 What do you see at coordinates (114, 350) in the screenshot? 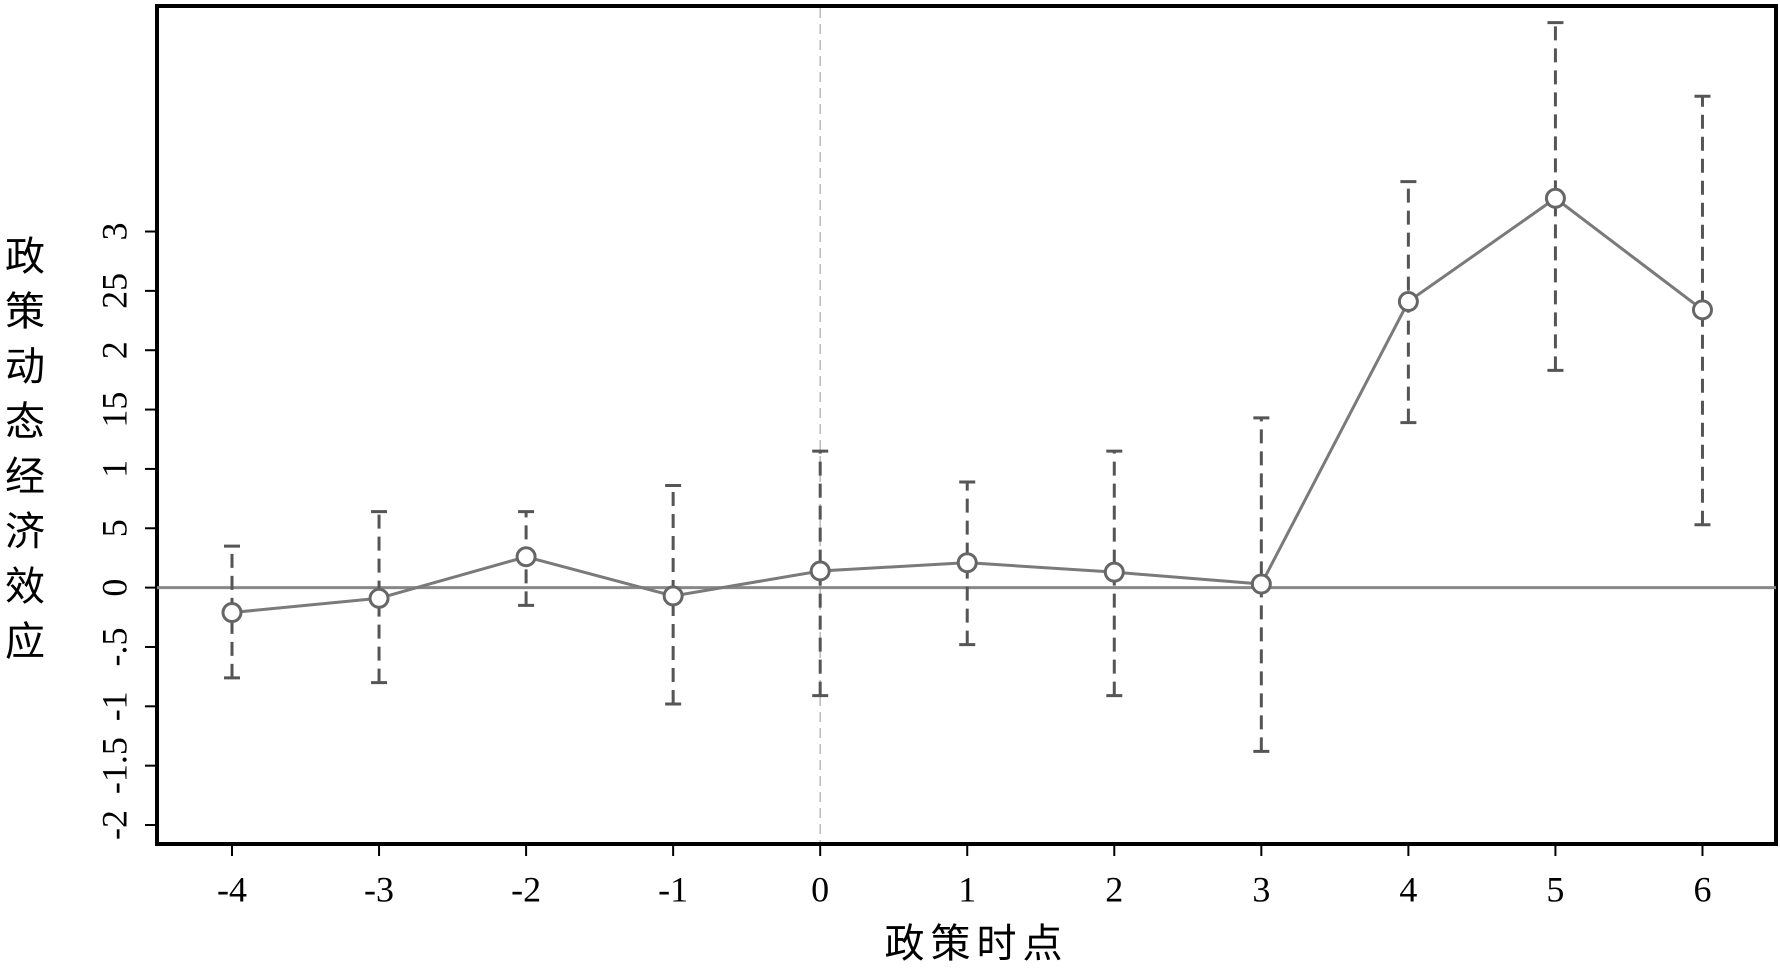
I see `y-tick-label: 2` at bounding box center [114, 350].